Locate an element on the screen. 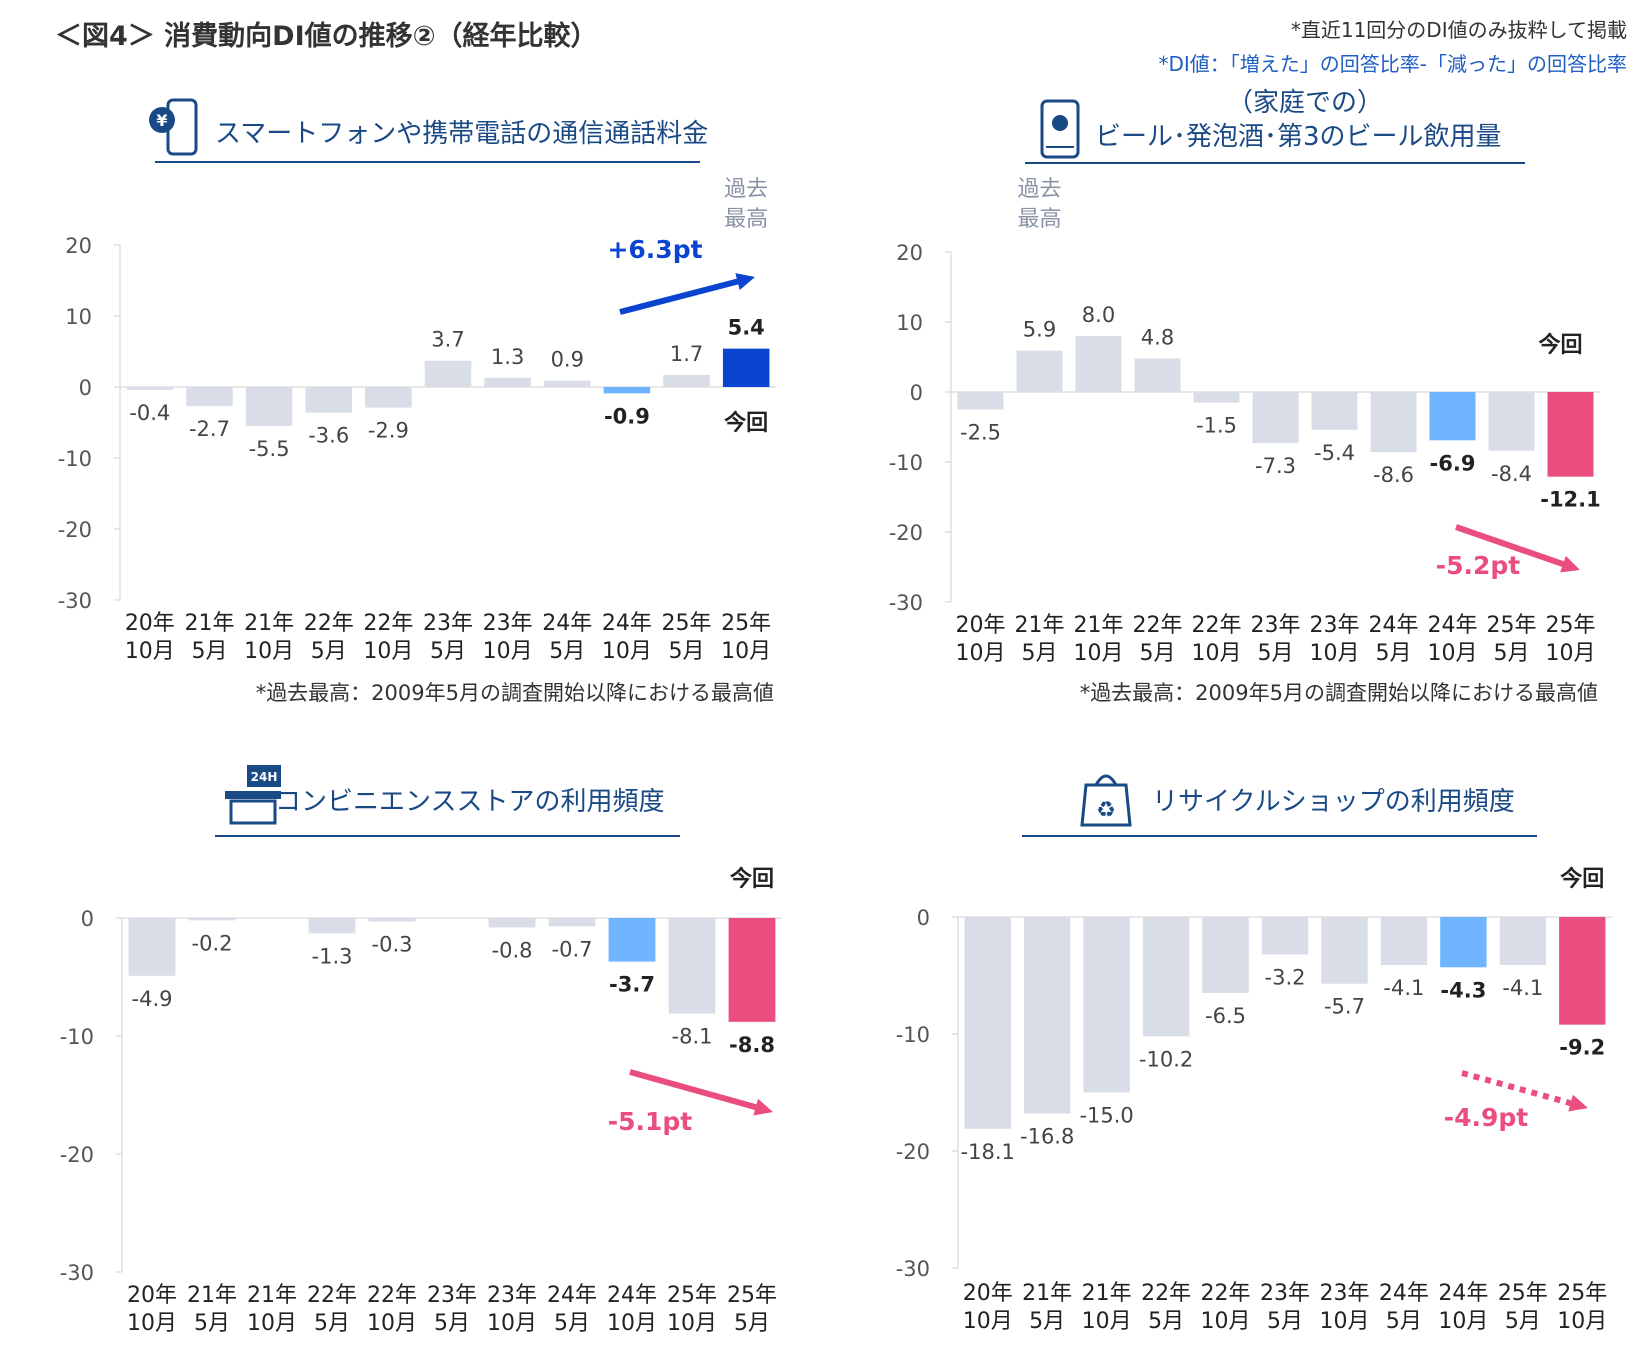  data-label: 1.3 is located at coordinates (507, 357).